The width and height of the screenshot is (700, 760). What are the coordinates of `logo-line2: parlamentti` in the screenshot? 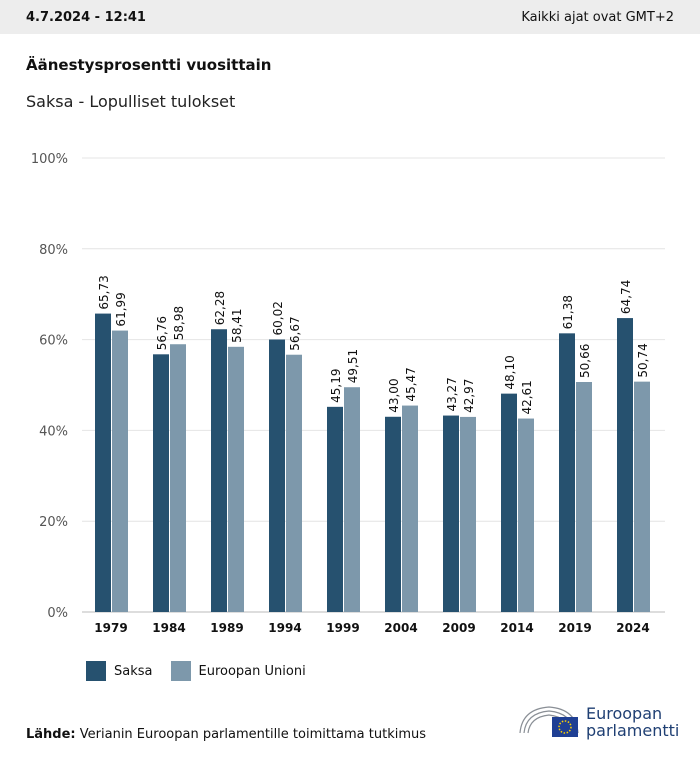 It's located at (633, 730).